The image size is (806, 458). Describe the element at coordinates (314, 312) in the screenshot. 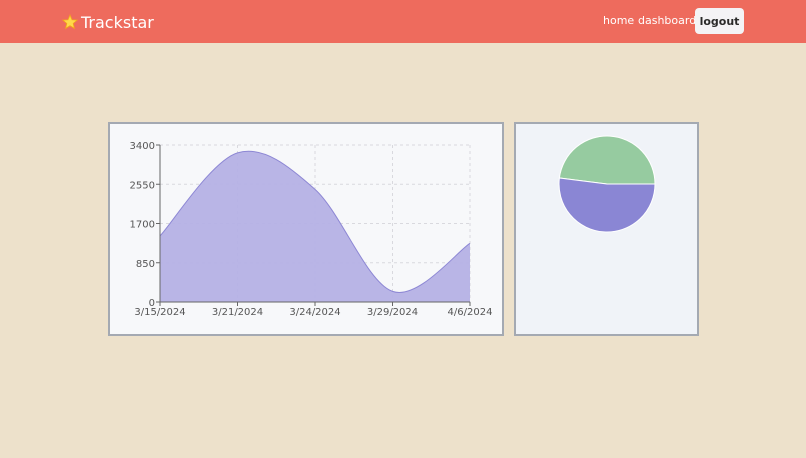

I see `x-tick-label: 3/24/2024` at that location.